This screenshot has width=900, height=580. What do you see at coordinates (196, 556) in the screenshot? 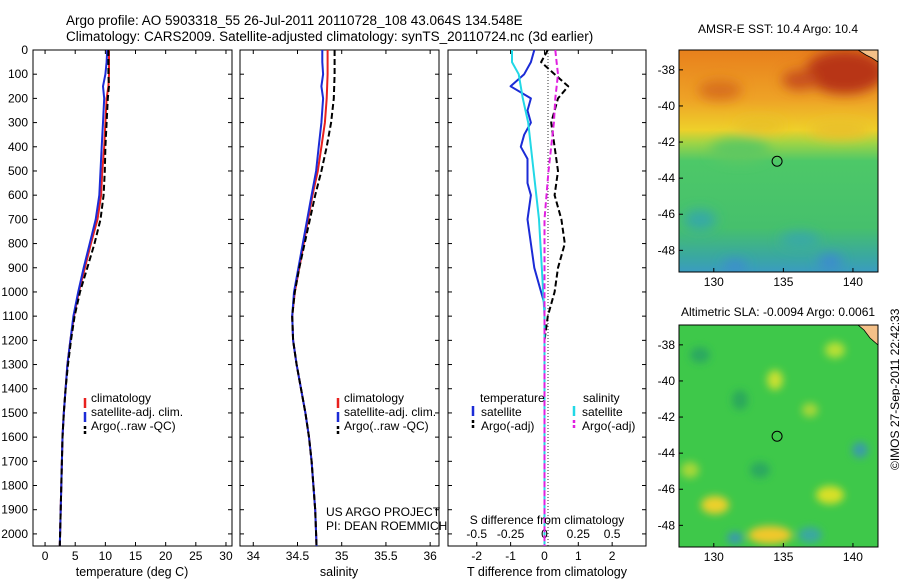
I see `x-tick-label: 25` at bounding box center [196, 556].